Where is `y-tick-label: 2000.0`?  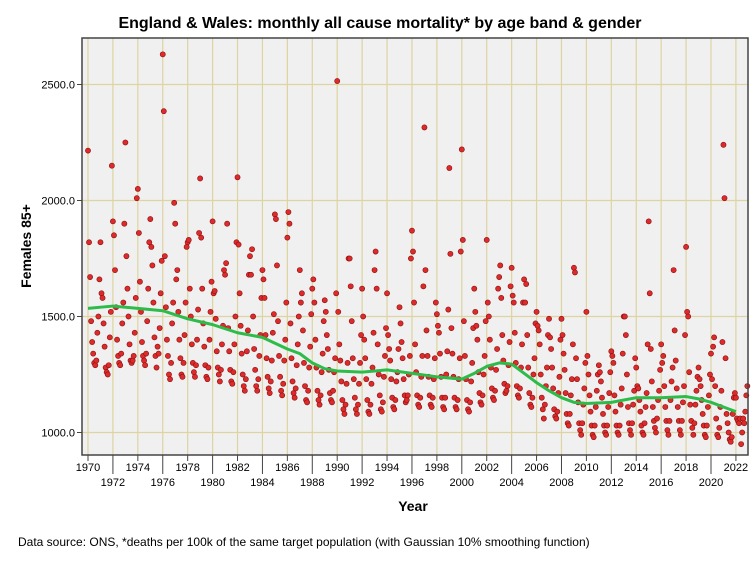 y-tick-label: 2000.0 is located at coordinates (58, 202).